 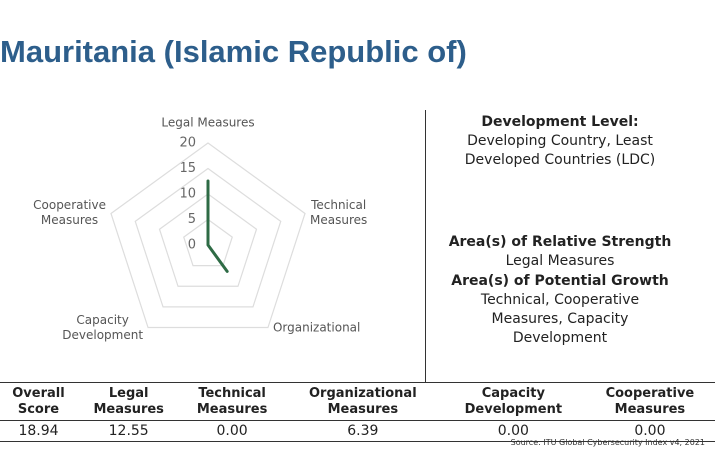 I want to click on category-label: Capacity Development, so click(x=103, y=327).